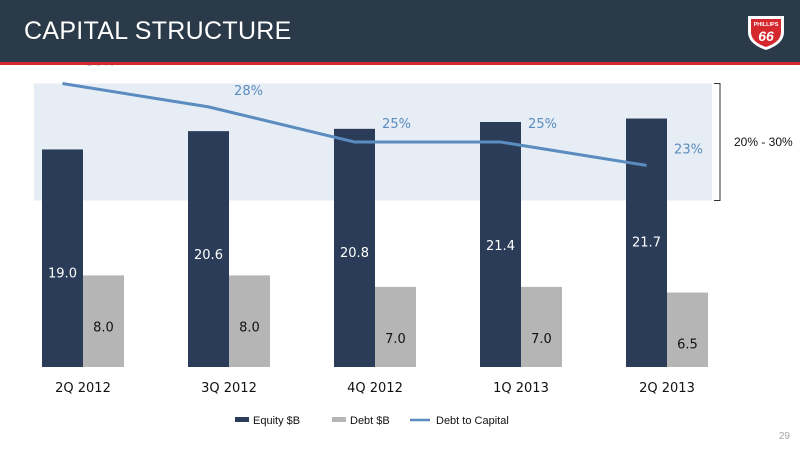  Describe the element at coordinates (521, 388) in the screenshot. I see `x-axis-tick-label: 1Q 2013` at that location.